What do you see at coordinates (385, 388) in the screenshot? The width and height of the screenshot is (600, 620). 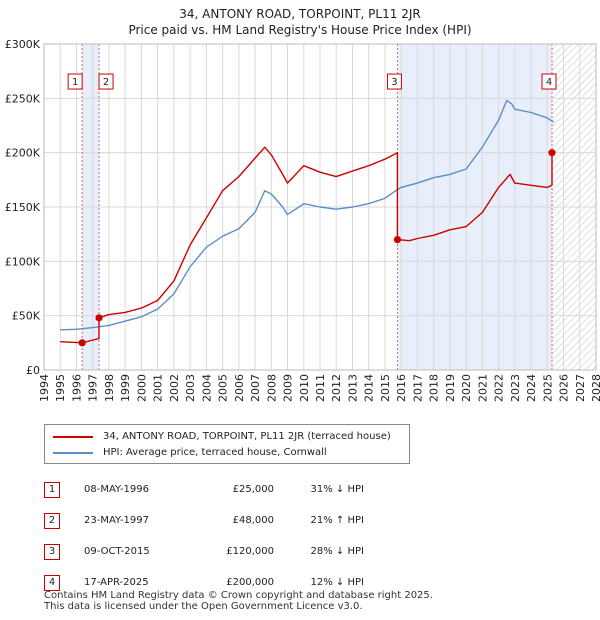 I see `x-tick-label: 2015` at bounding box center [385, 388].